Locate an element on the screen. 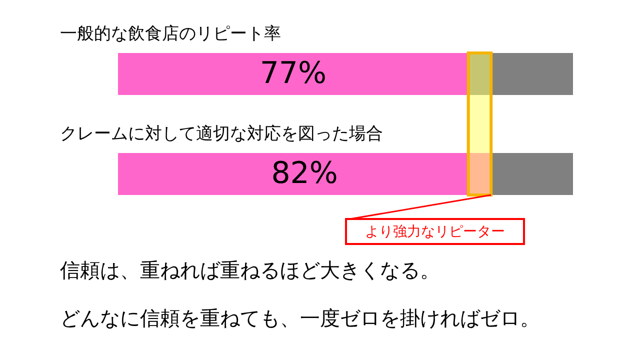  band-label: より強力なリピーター is located at coordinates (435, 232).